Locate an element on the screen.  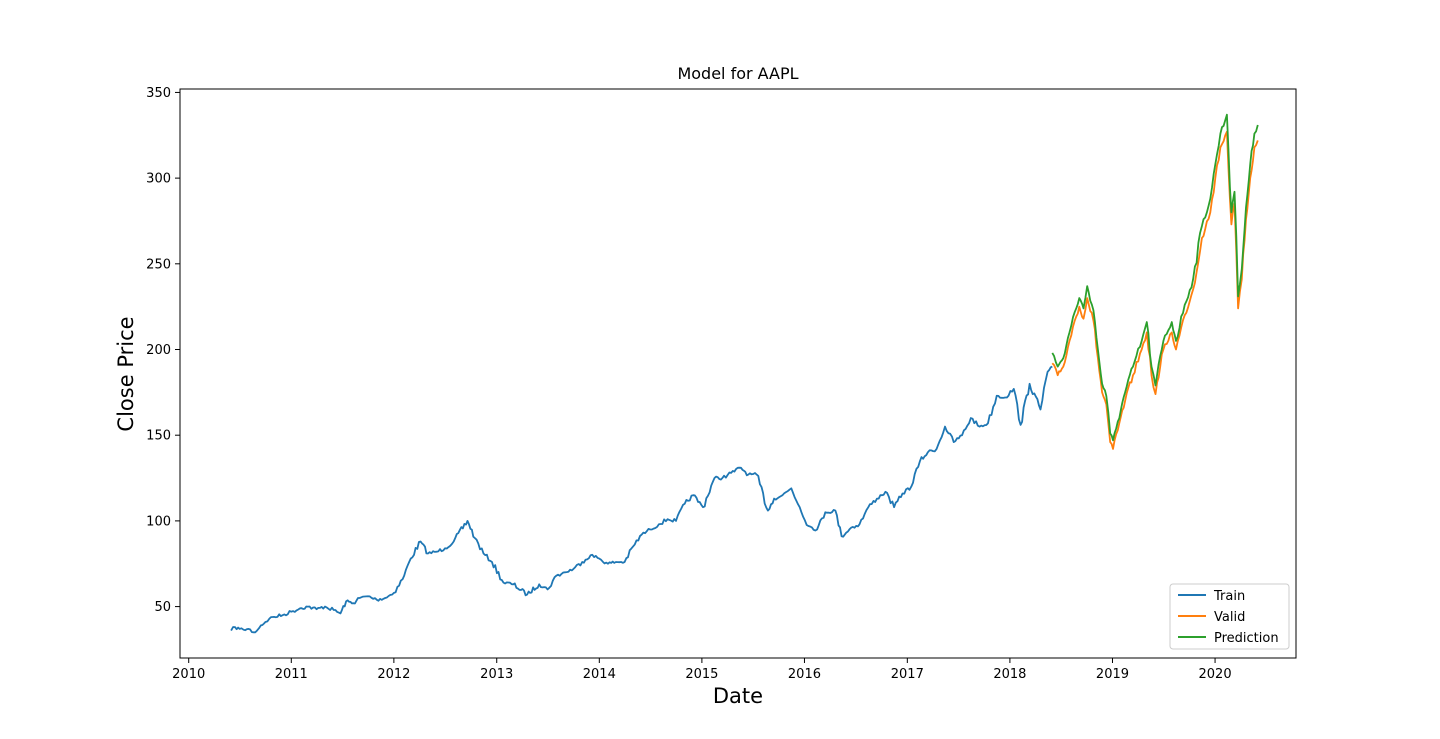
legend-box is located at coordinates (1229, 616).